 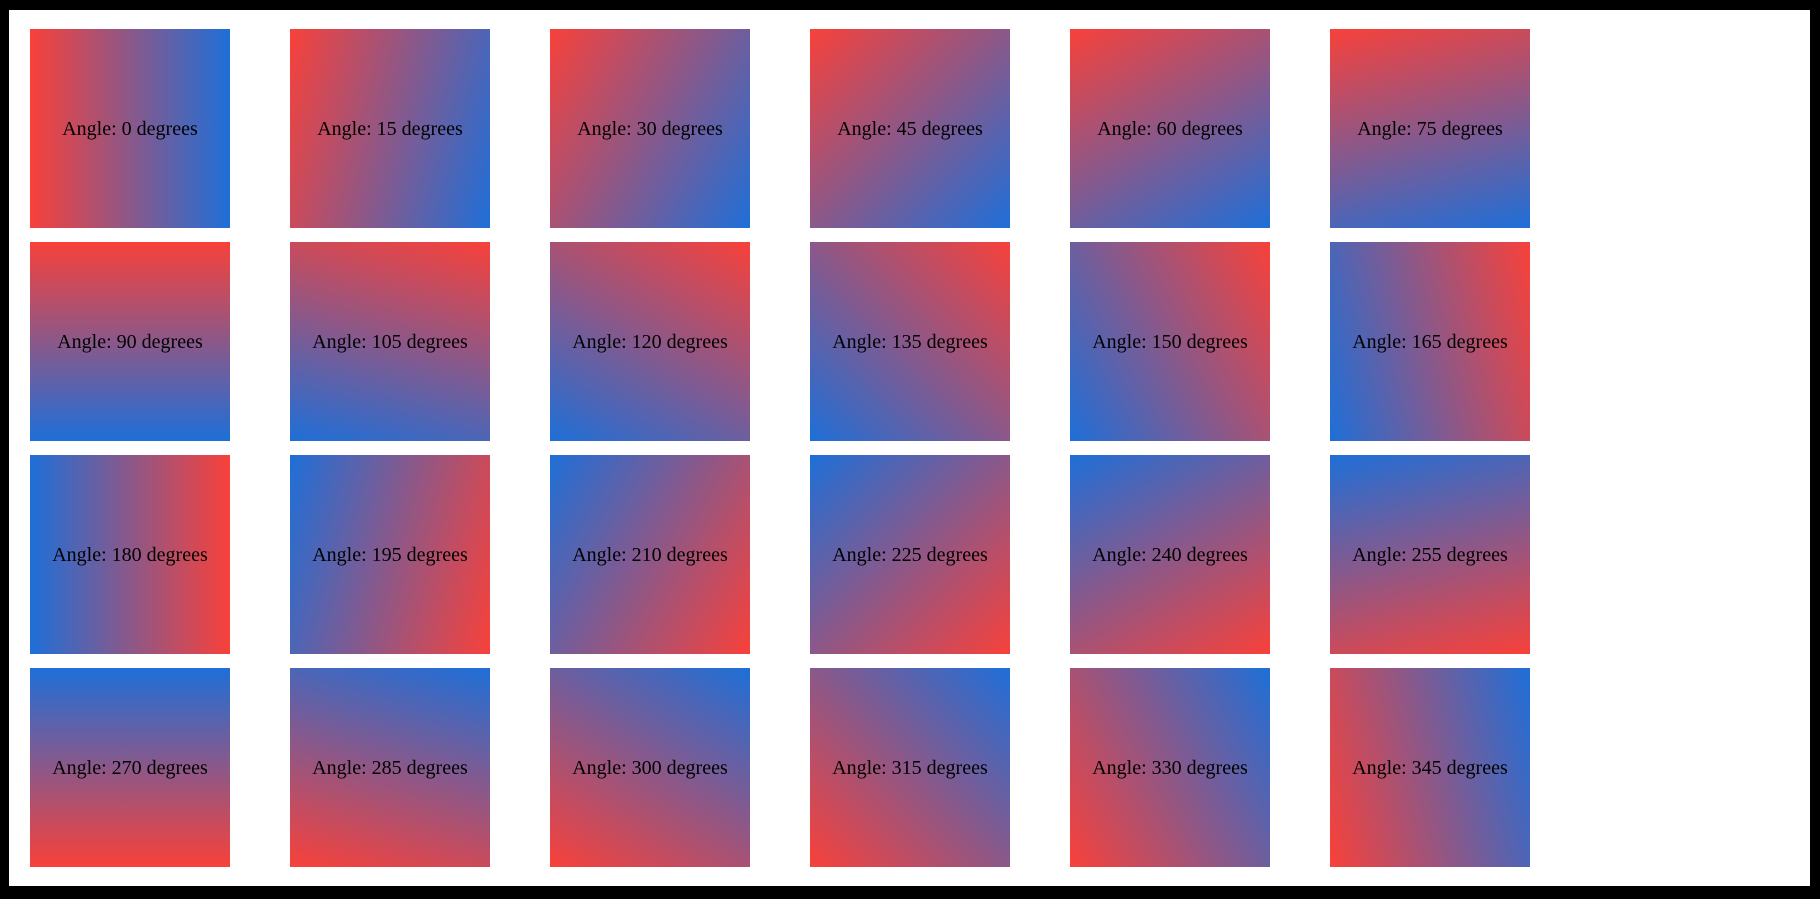 I want to click on tile-label: Angle: 90 degrees, so click(x=130, y=341).